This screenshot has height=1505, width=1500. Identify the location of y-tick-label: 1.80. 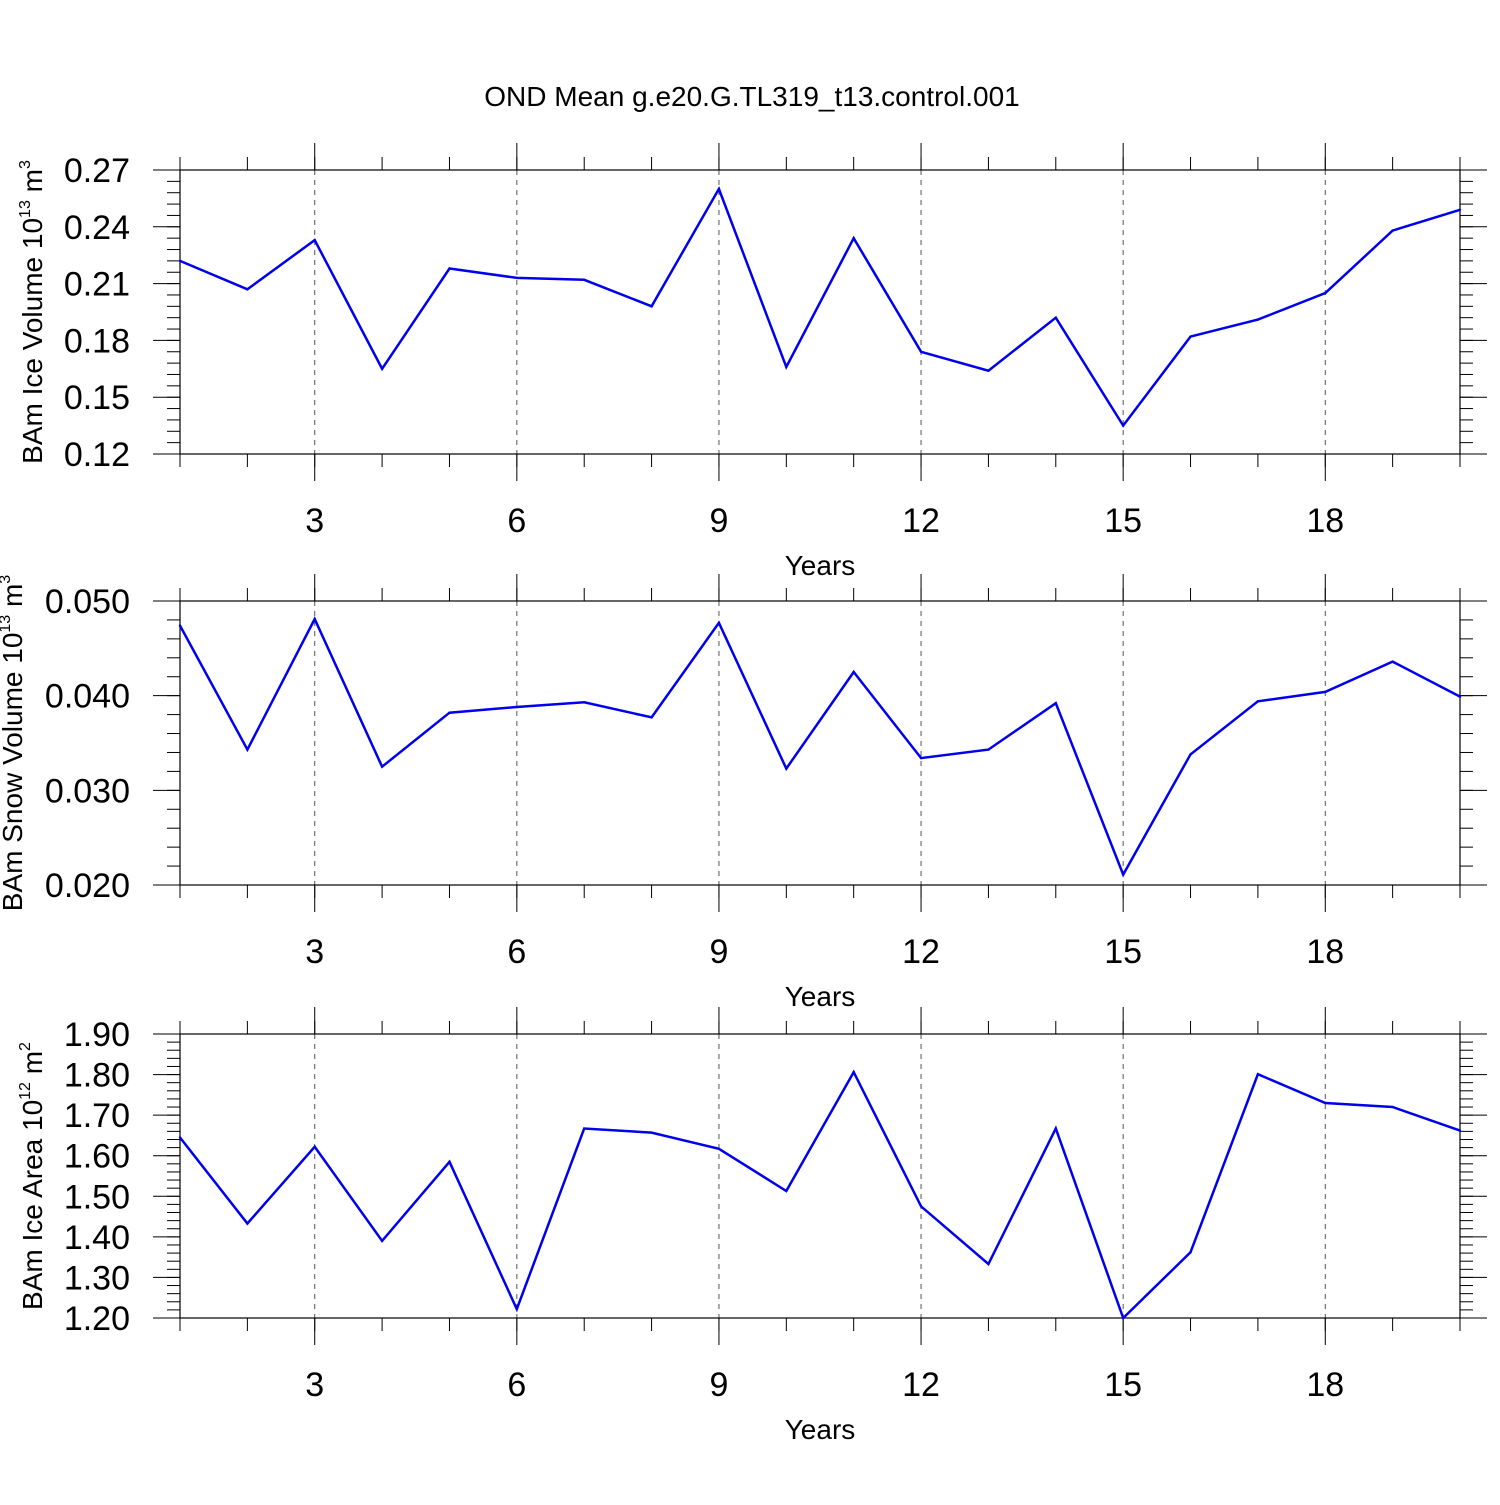
(97, 1076).